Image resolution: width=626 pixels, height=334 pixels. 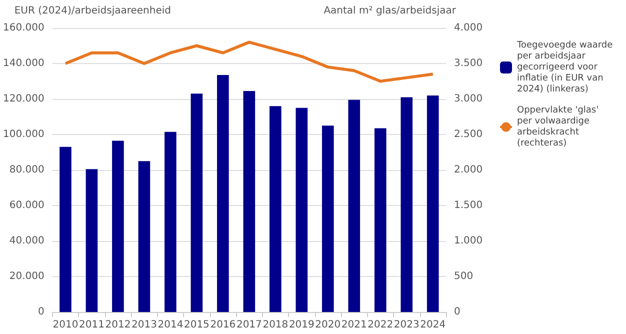 I want to click on y-tick-label: 40.000, so click(x=26, y=241).